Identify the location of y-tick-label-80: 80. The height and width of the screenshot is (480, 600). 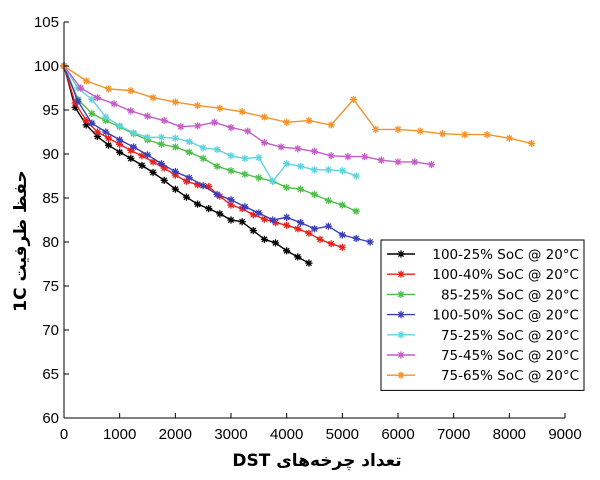
(50, 242).